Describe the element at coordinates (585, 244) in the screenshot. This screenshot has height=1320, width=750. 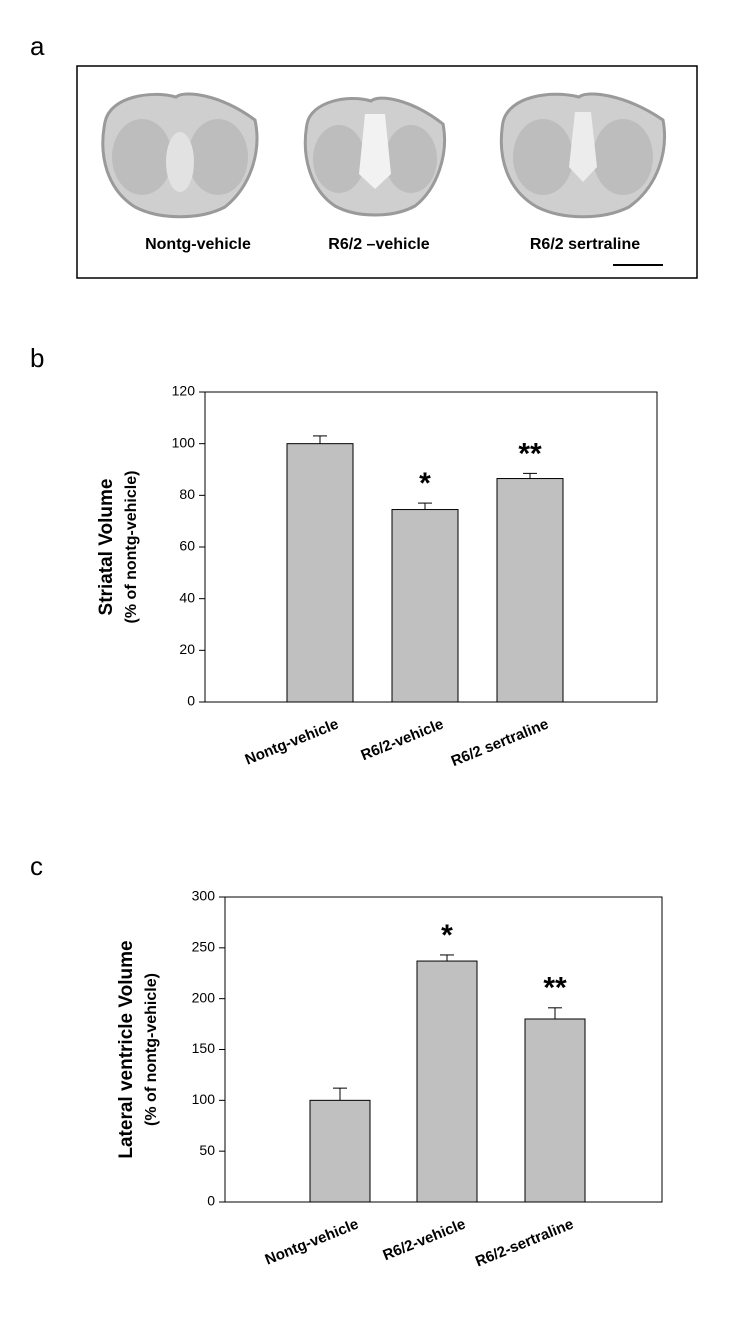
I see `caption: R6/2 sertraline` at that location.